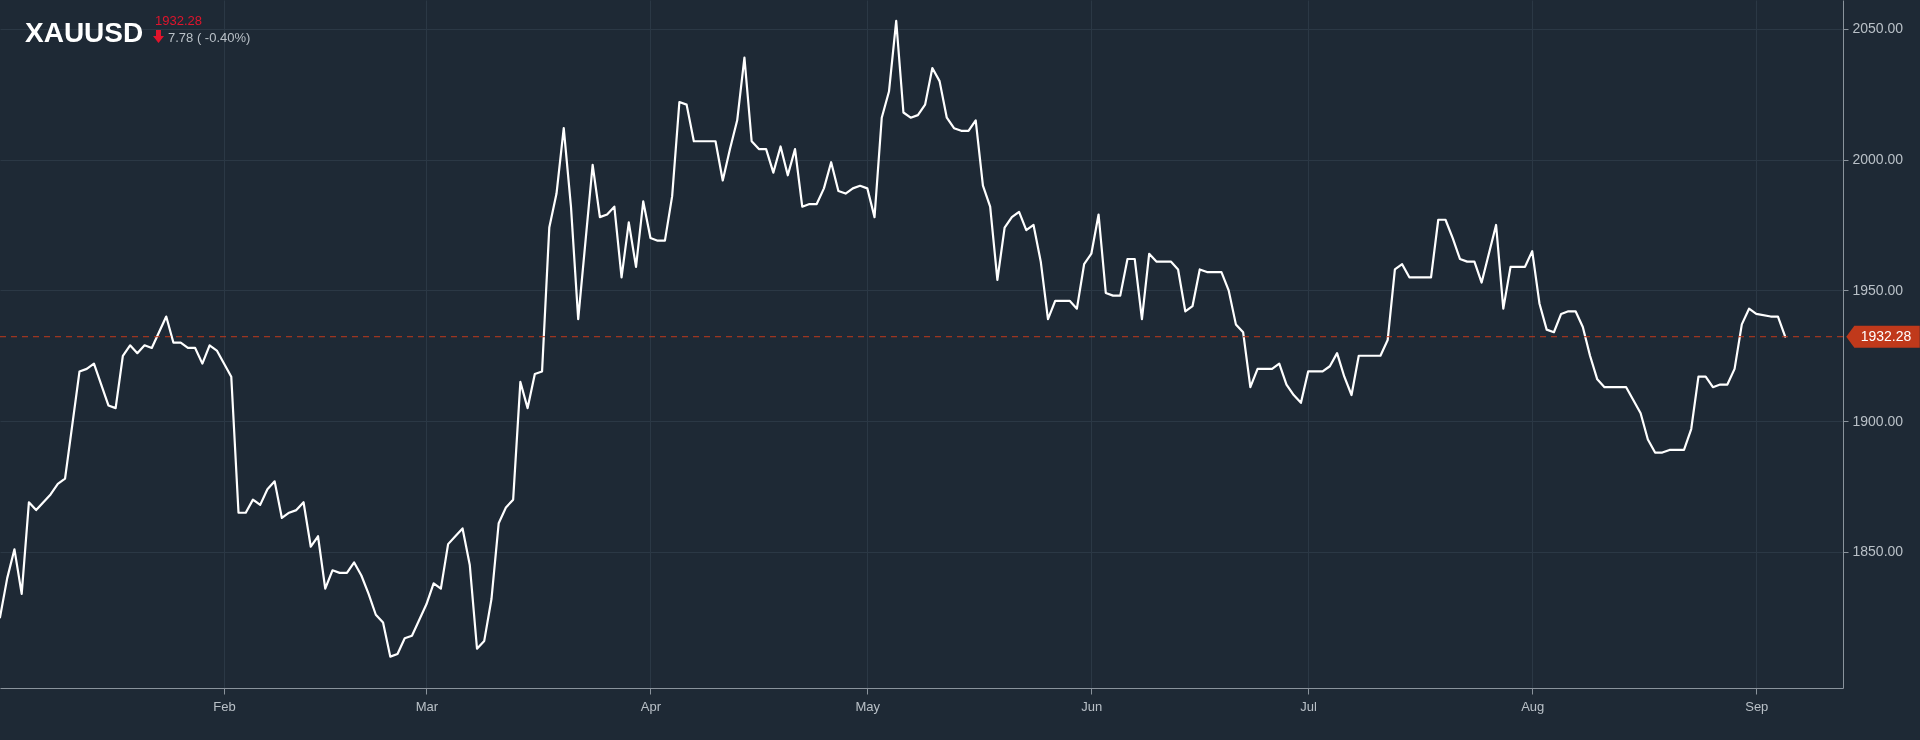 The height and width of the screenshot is (740, 1920). I want to click on y-tick-label: 1900.00, so click(1878, 420).